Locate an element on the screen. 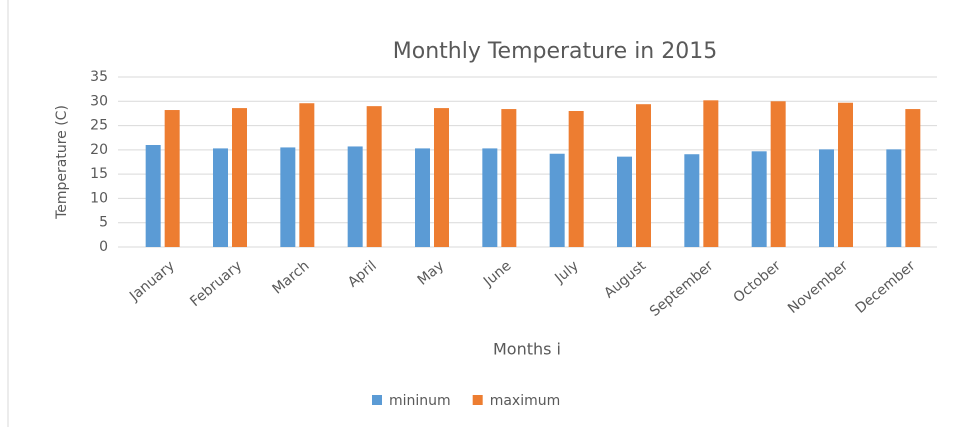  chart-title: Monthly Temperature in 2015 is located at coordinates (555, 51).